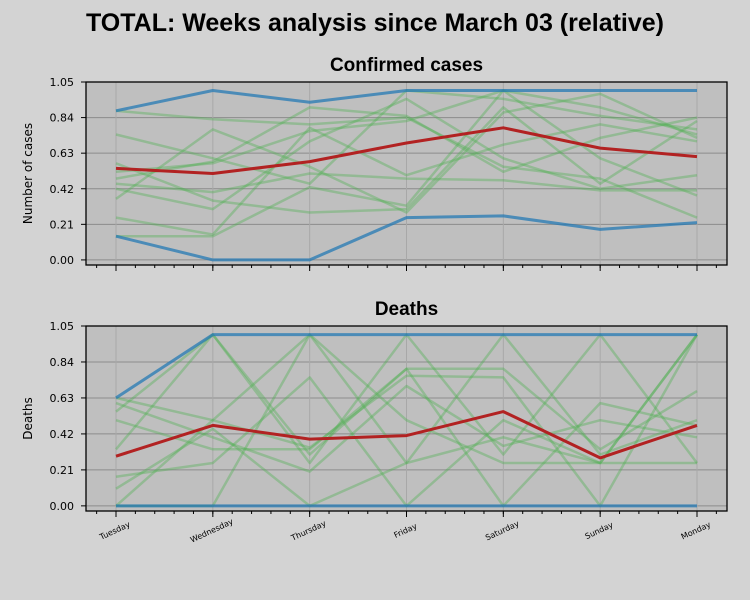 Image resolution: width=750 pixels, height=600 pixels. Describe the element at coordinates (28, 173) in the screenshot. I see `y-axis-label: Number of cases` at that location.